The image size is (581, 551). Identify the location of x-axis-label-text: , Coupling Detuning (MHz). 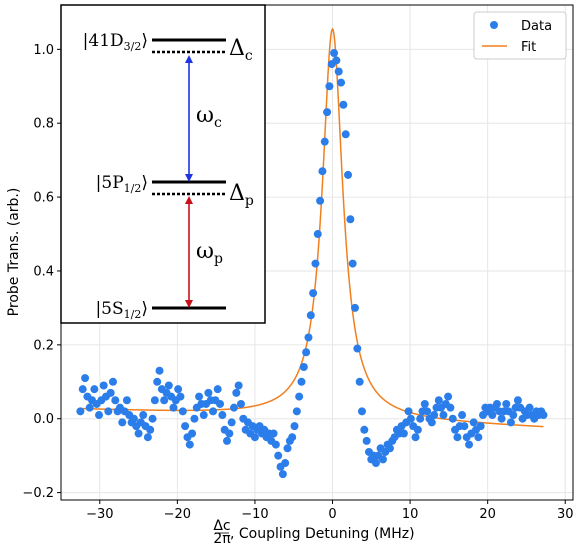
(322, 534).